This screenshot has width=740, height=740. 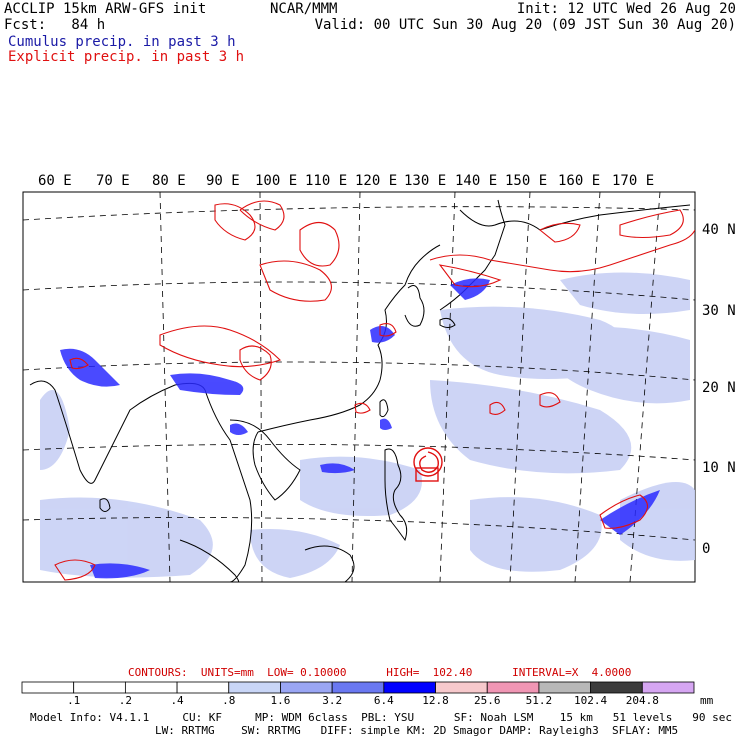 What do you see at coordinates (487, 700) in the screenshot?
I see `colorbar-label: 25.6` at bounding box center [487, 700].